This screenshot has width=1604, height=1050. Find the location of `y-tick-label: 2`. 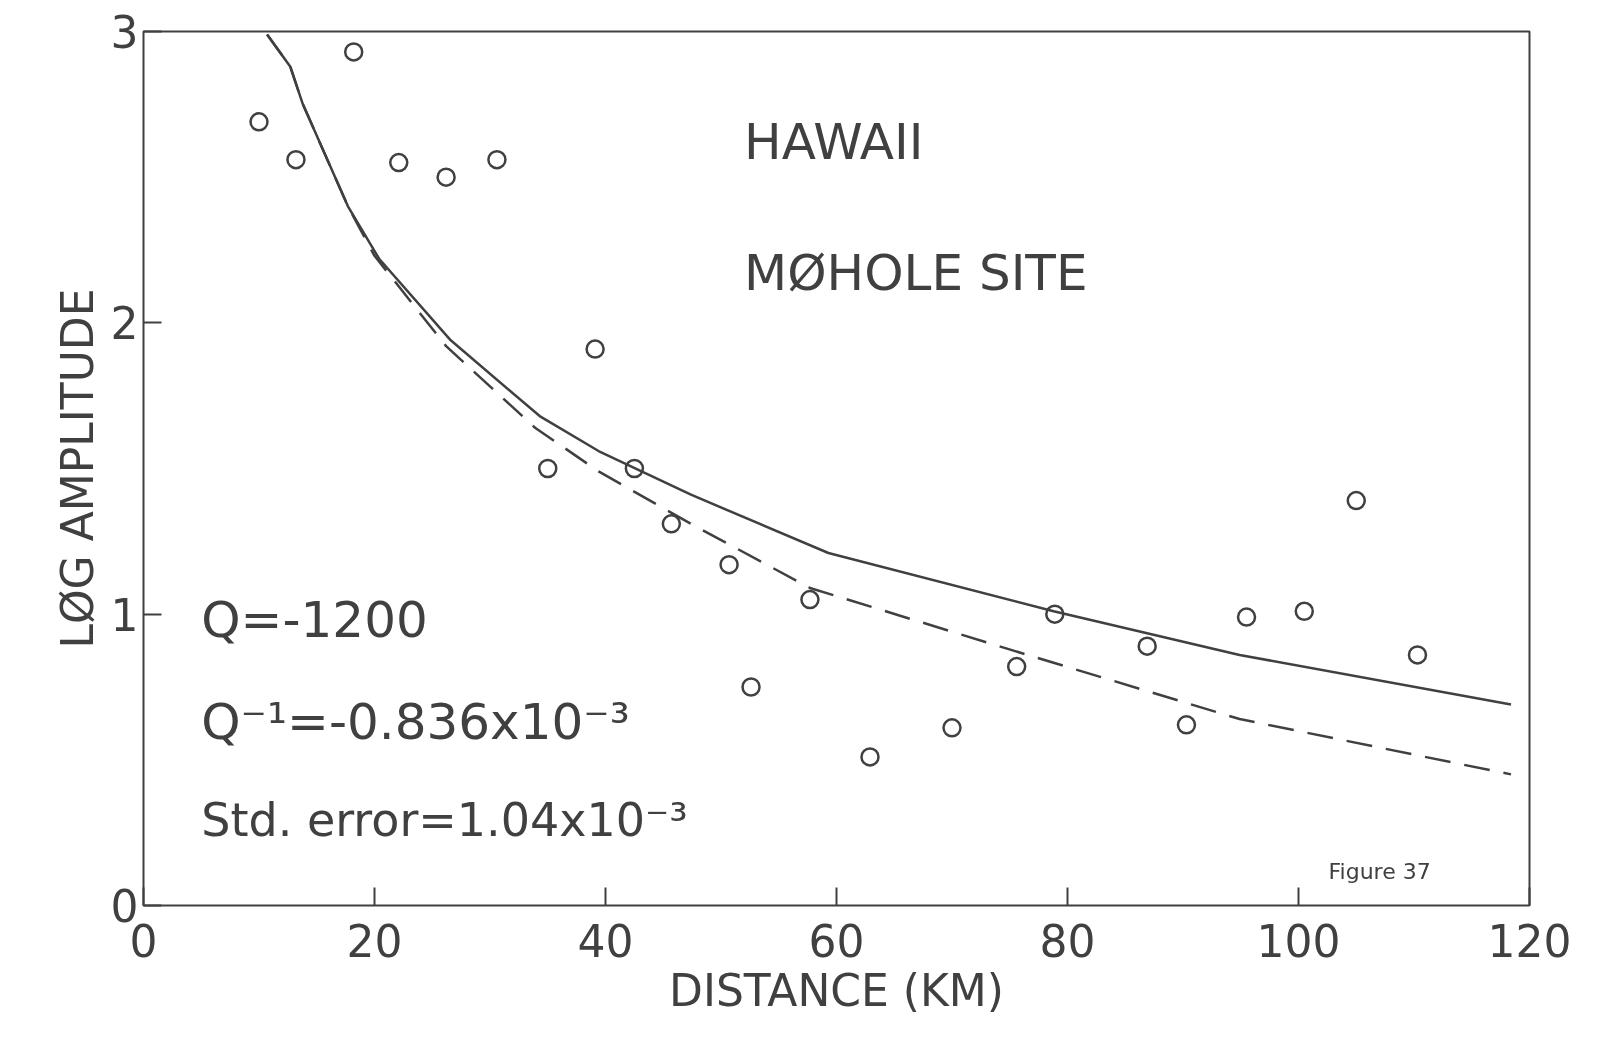

y-tick-label: 2 is located at coordinates (124, 324).